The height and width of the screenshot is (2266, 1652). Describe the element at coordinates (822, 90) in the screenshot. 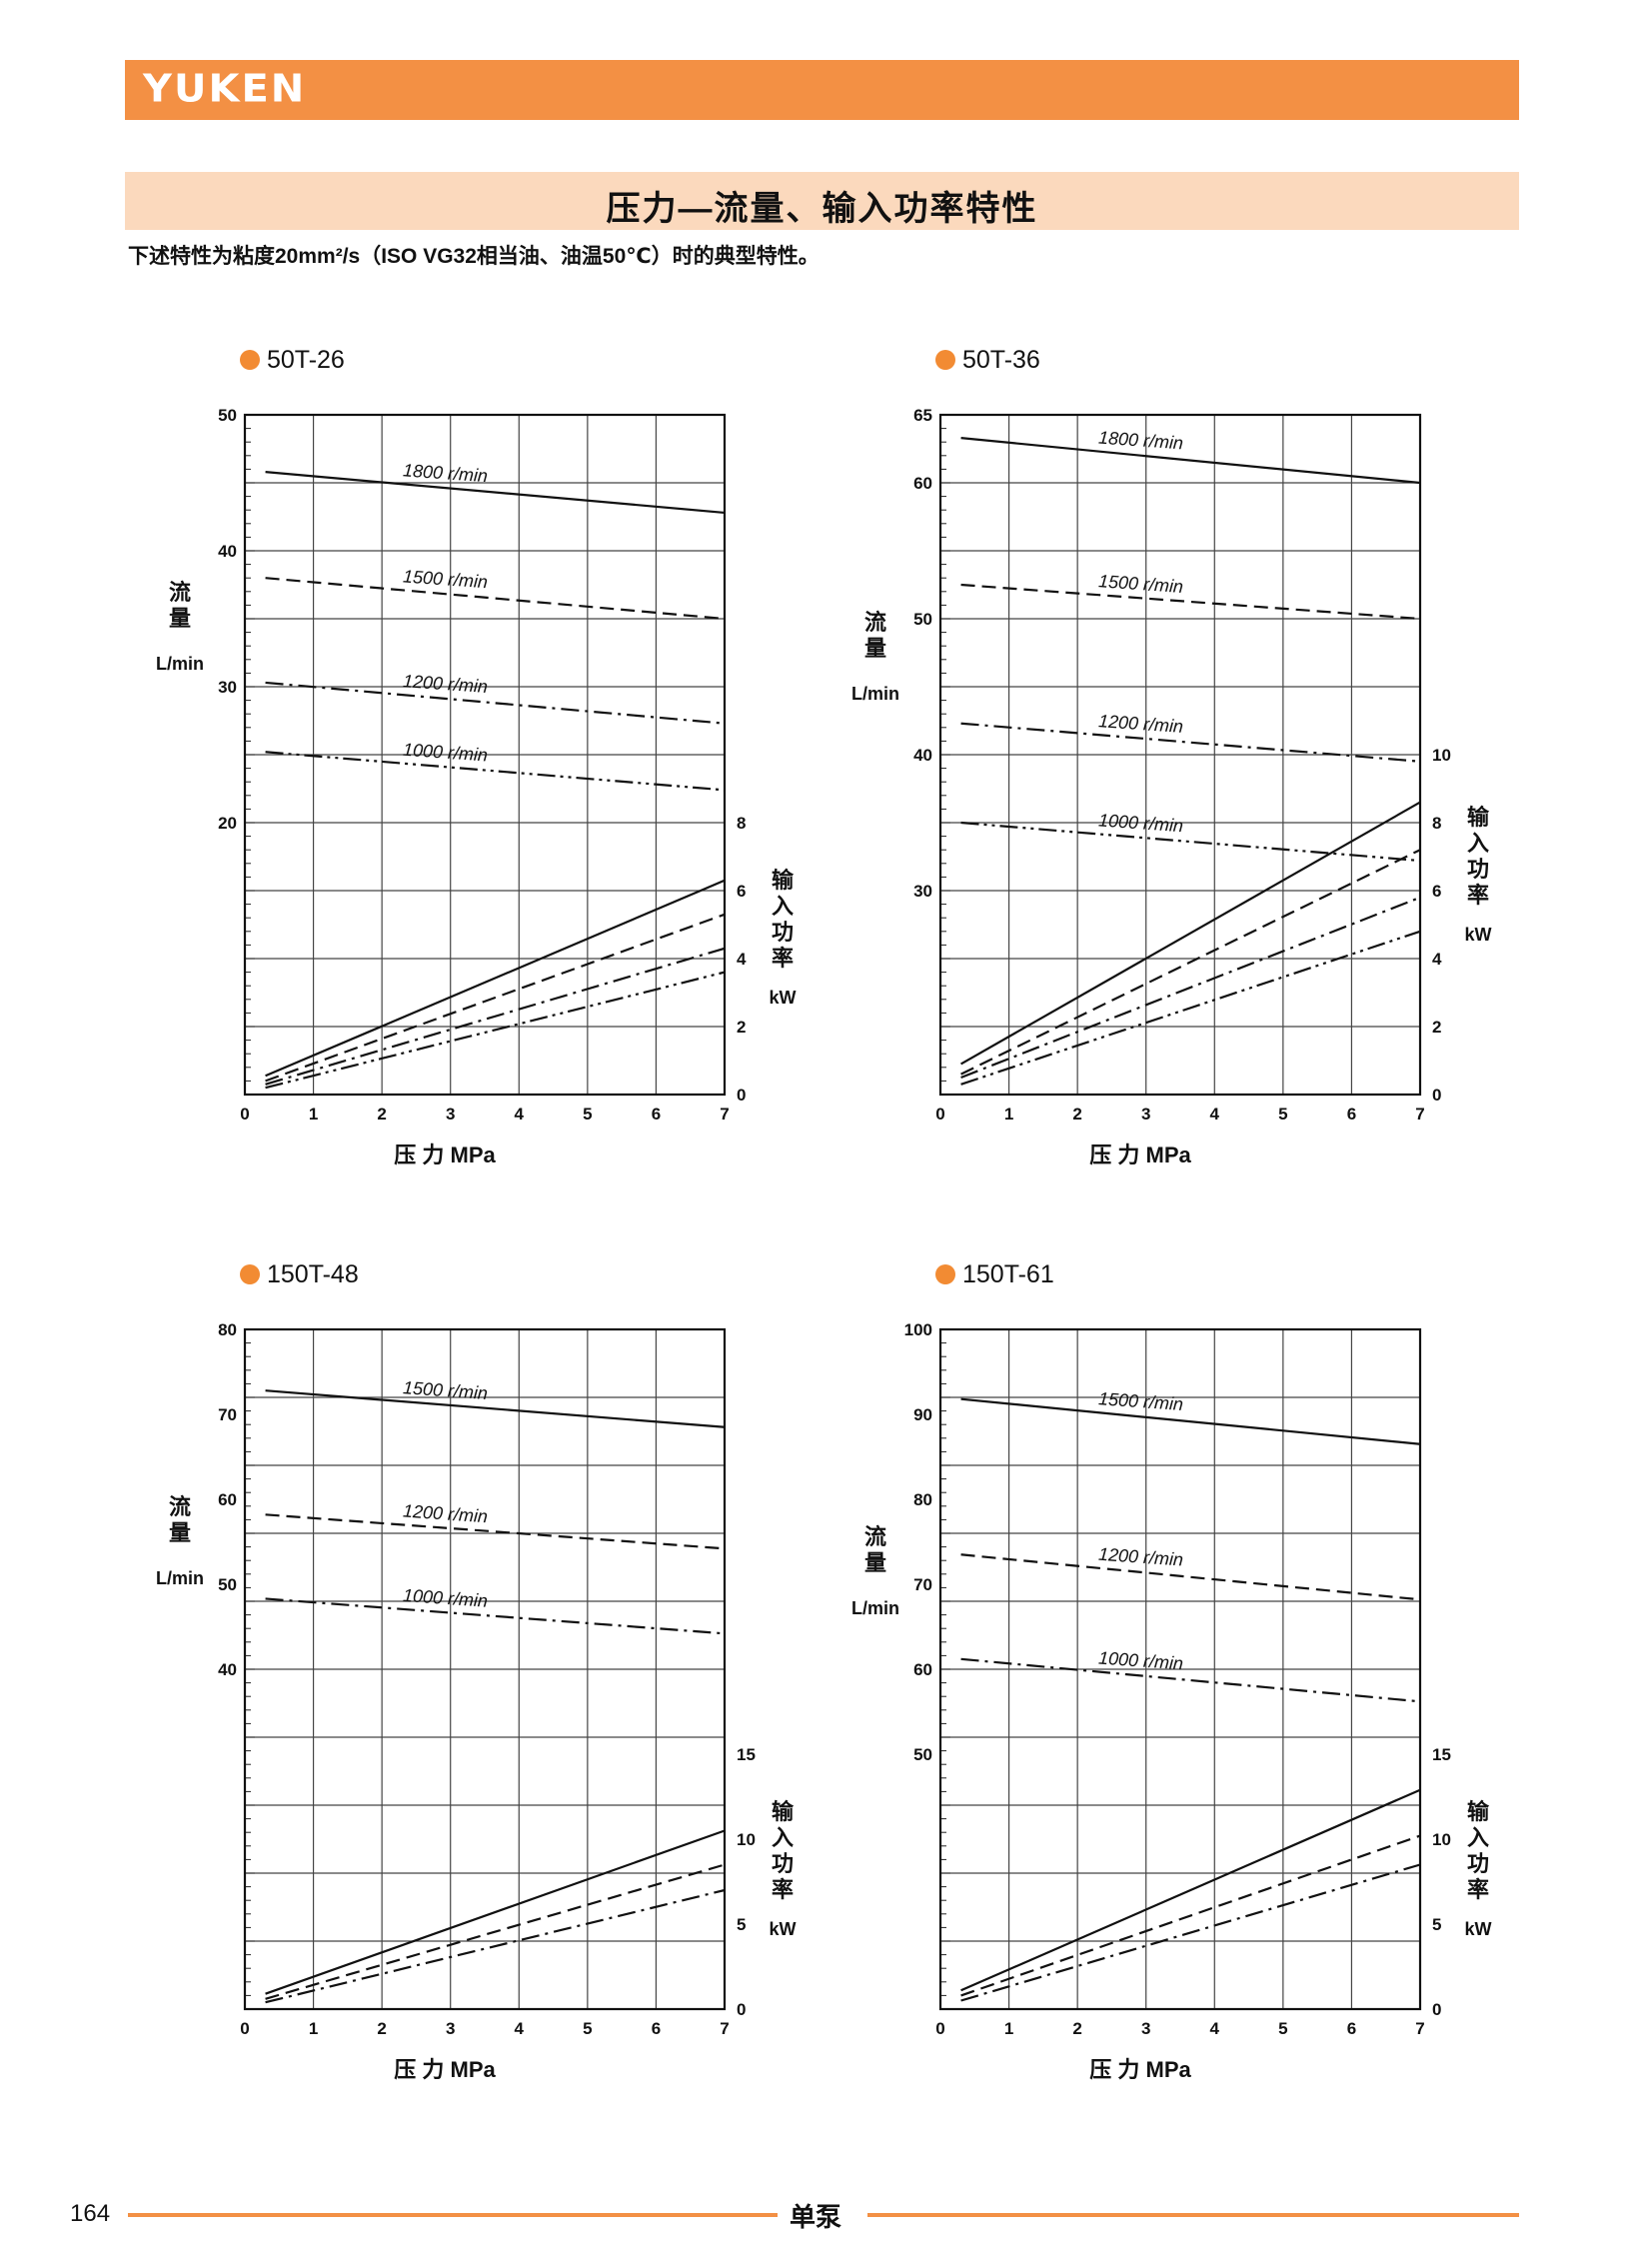

I see `header-bar: YUKEN` at that location.